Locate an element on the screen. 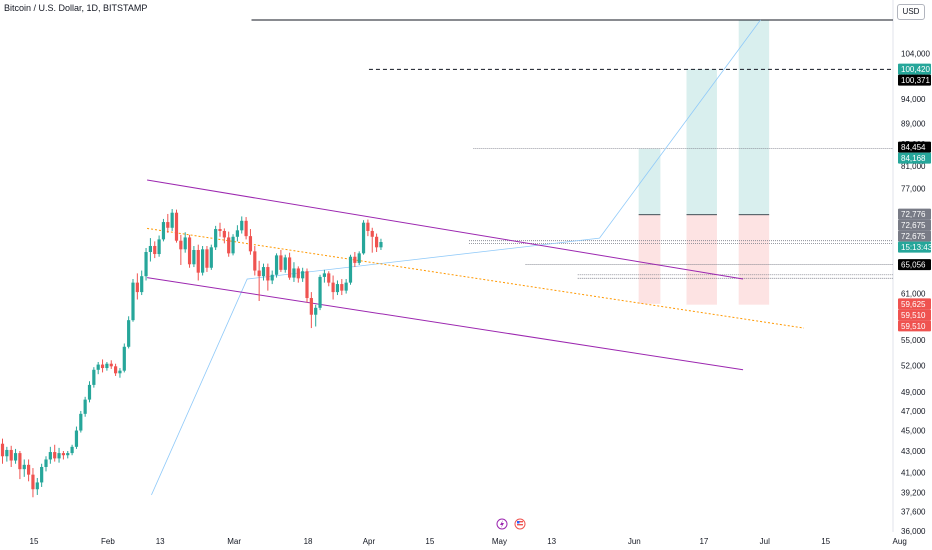 The image size is (932, 550). y-tick-label: 43,000 is located at coordinates (913, 451).